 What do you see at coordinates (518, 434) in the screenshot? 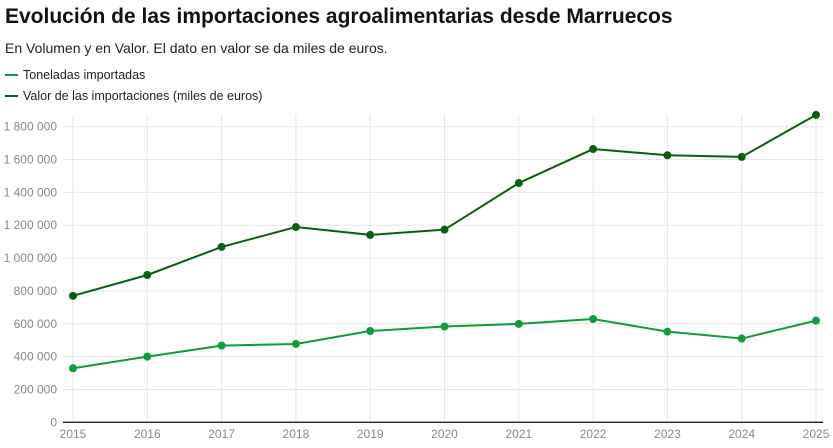
I see `x-tick-label: 2021` at bounding box center [518, 434].